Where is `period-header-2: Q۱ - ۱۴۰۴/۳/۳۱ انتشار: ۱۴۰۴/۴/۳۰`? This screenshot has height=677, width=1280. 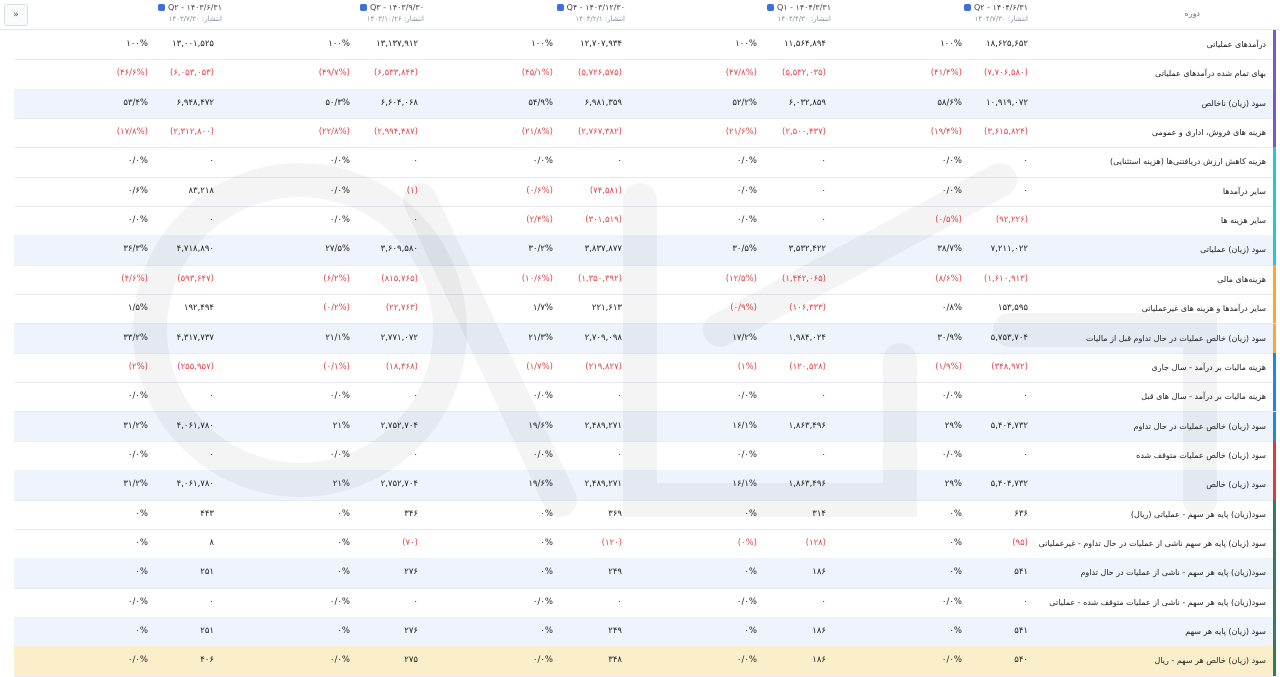
period-header-2: Q۱ - ۱۴۰۴/۳/۳۱ انتشار: ۱۴۰۴/۴/۳۰ is located at coordinates (736, 14).